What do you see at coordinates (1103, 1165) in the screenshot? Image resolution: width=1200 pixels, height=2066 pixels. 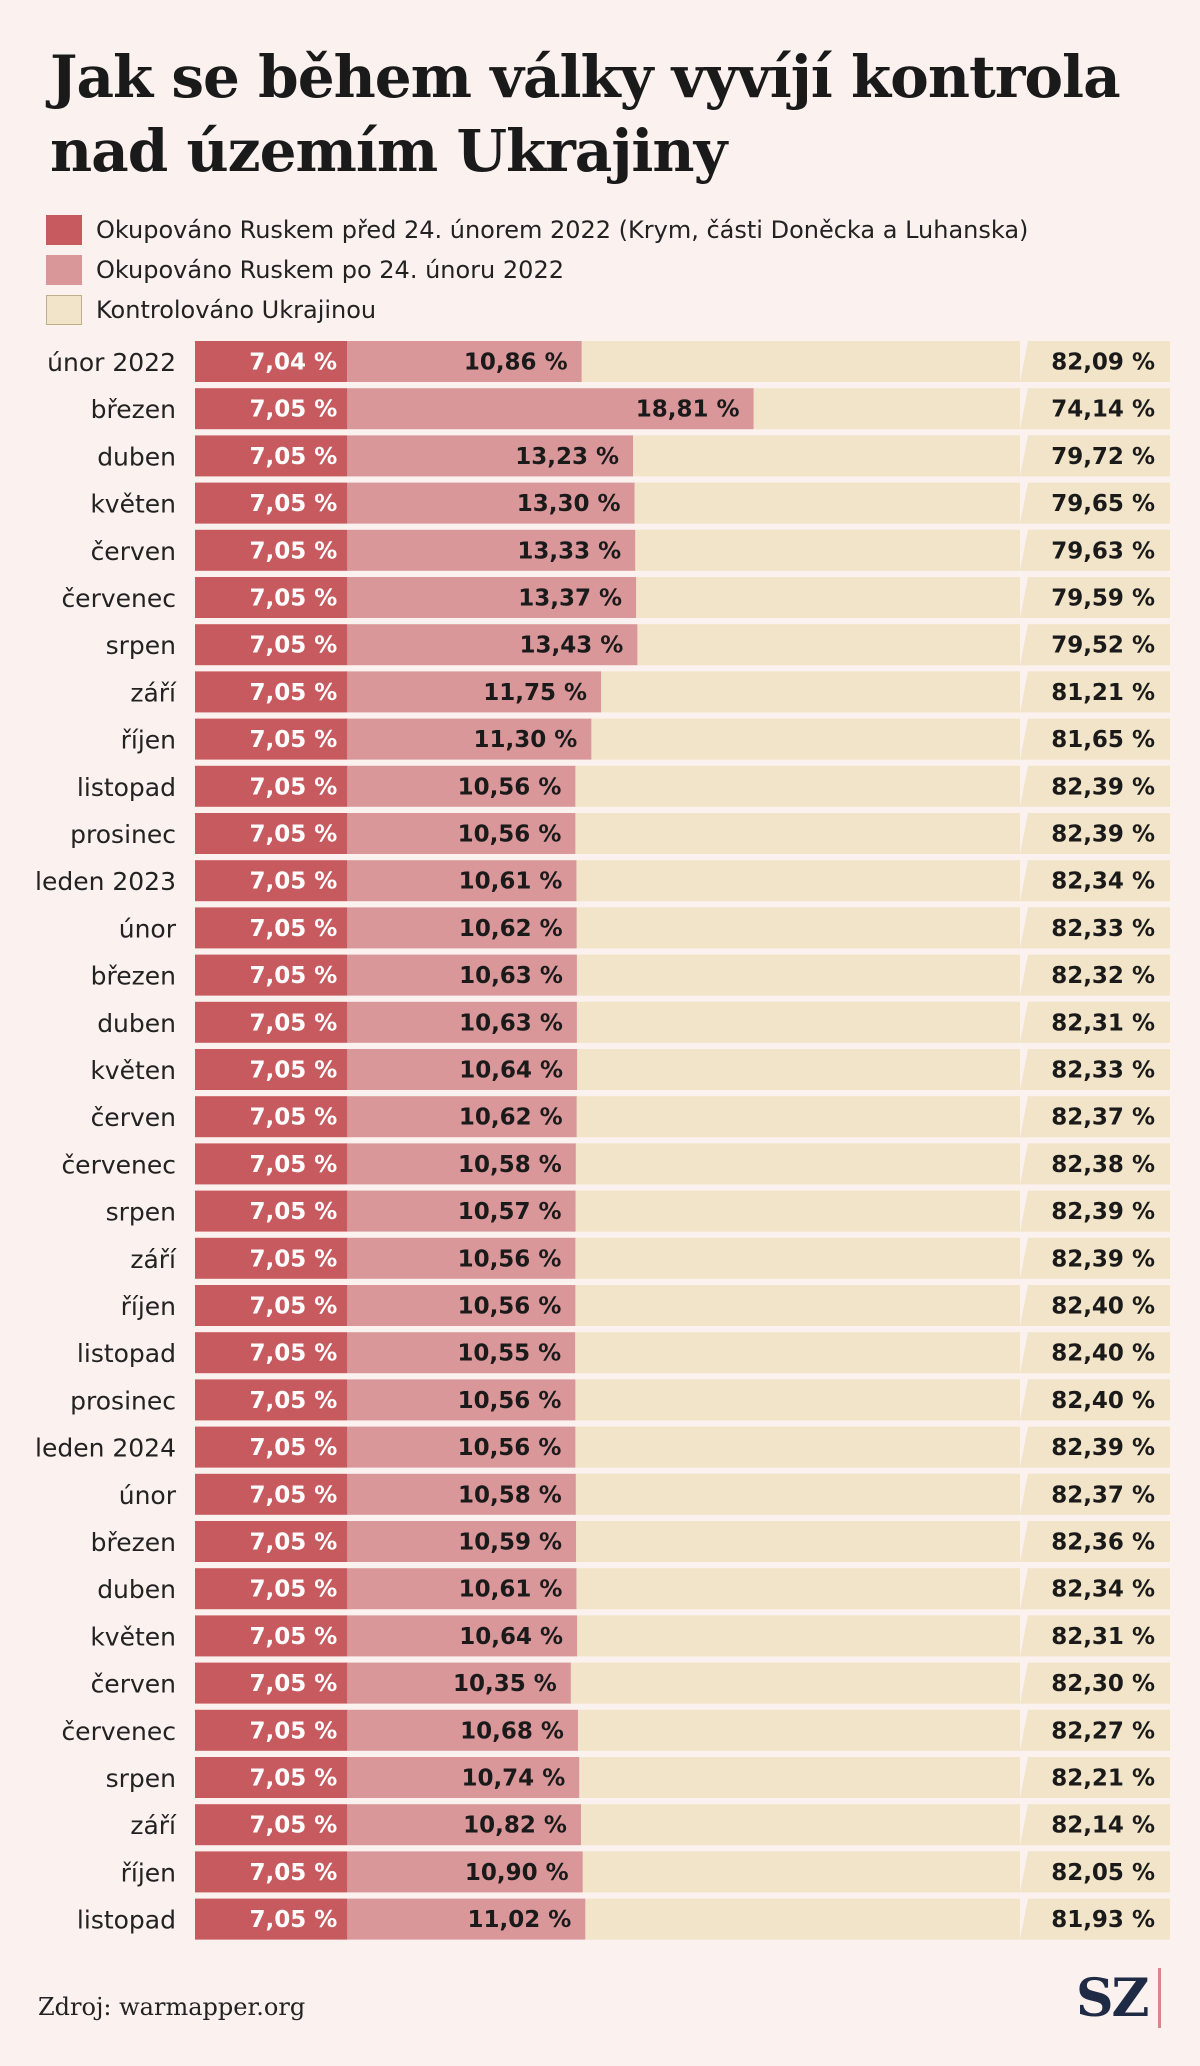 I see `data-label-ukraine: 82,38 %` at bounding box center [1103, 1165].